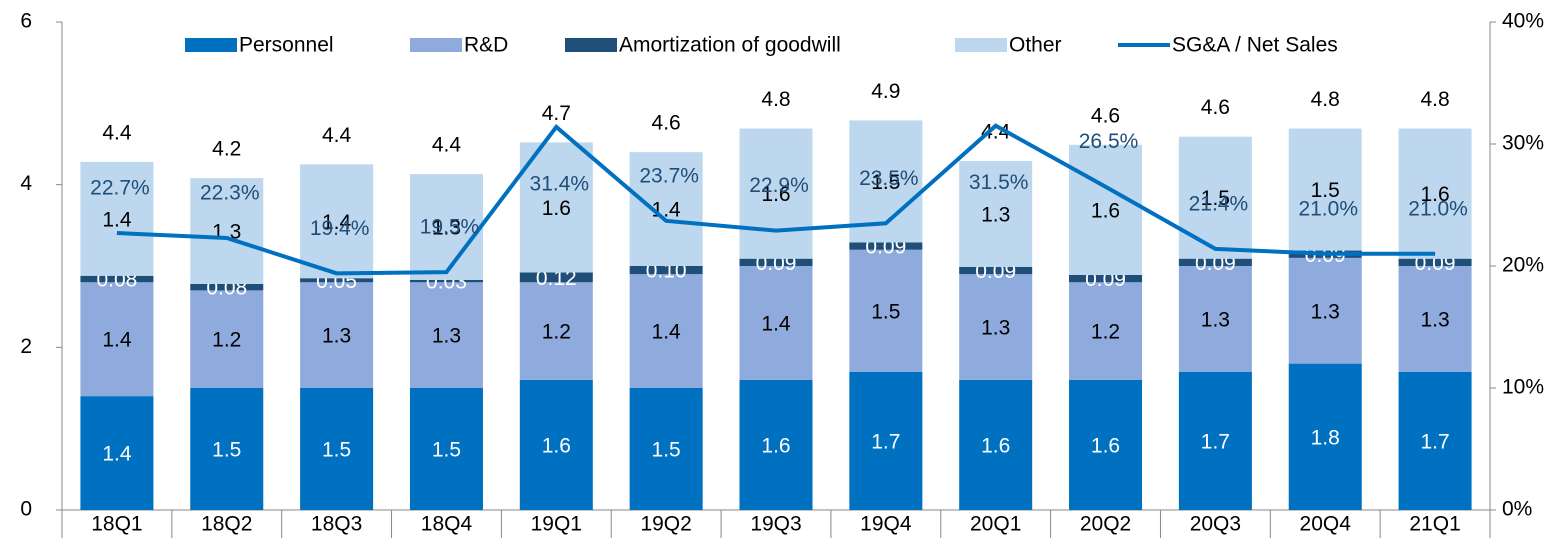  Describe the element at coordinates (226, 149) in the screenshot. I see `total-label: 4.2` at that location.